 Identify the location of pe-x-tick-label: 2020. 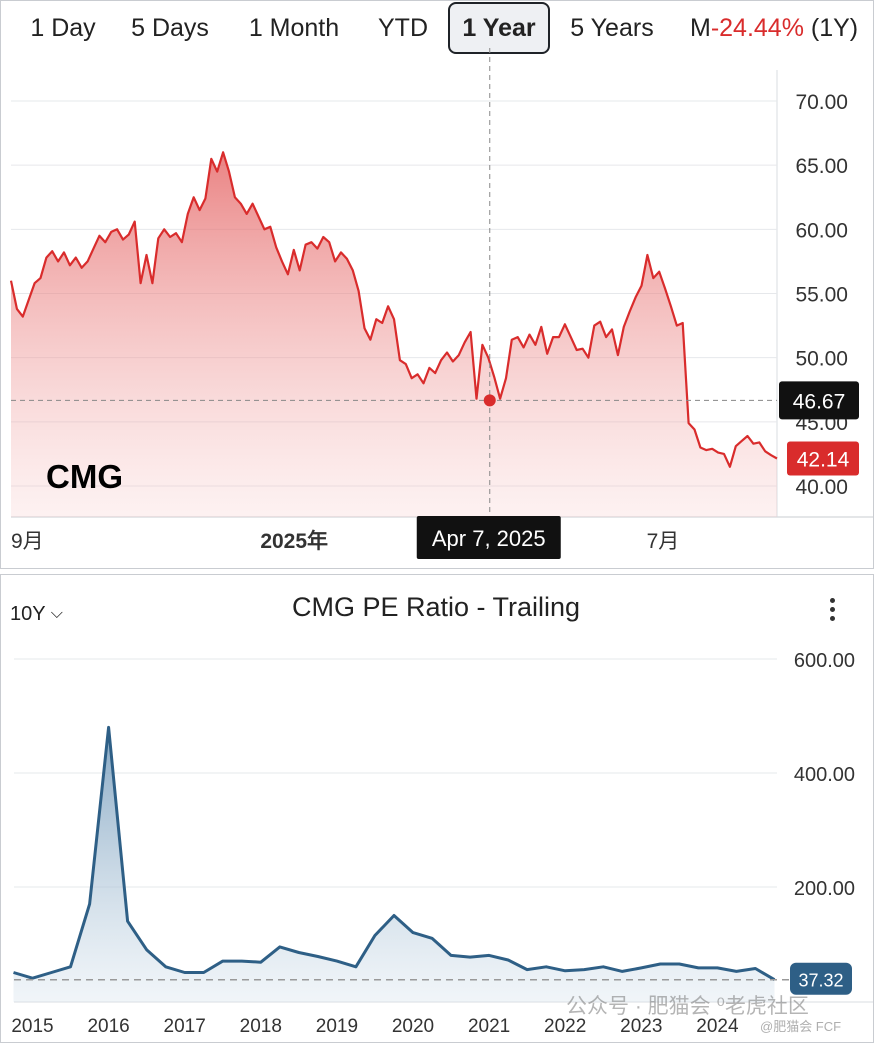
(413, 1026).